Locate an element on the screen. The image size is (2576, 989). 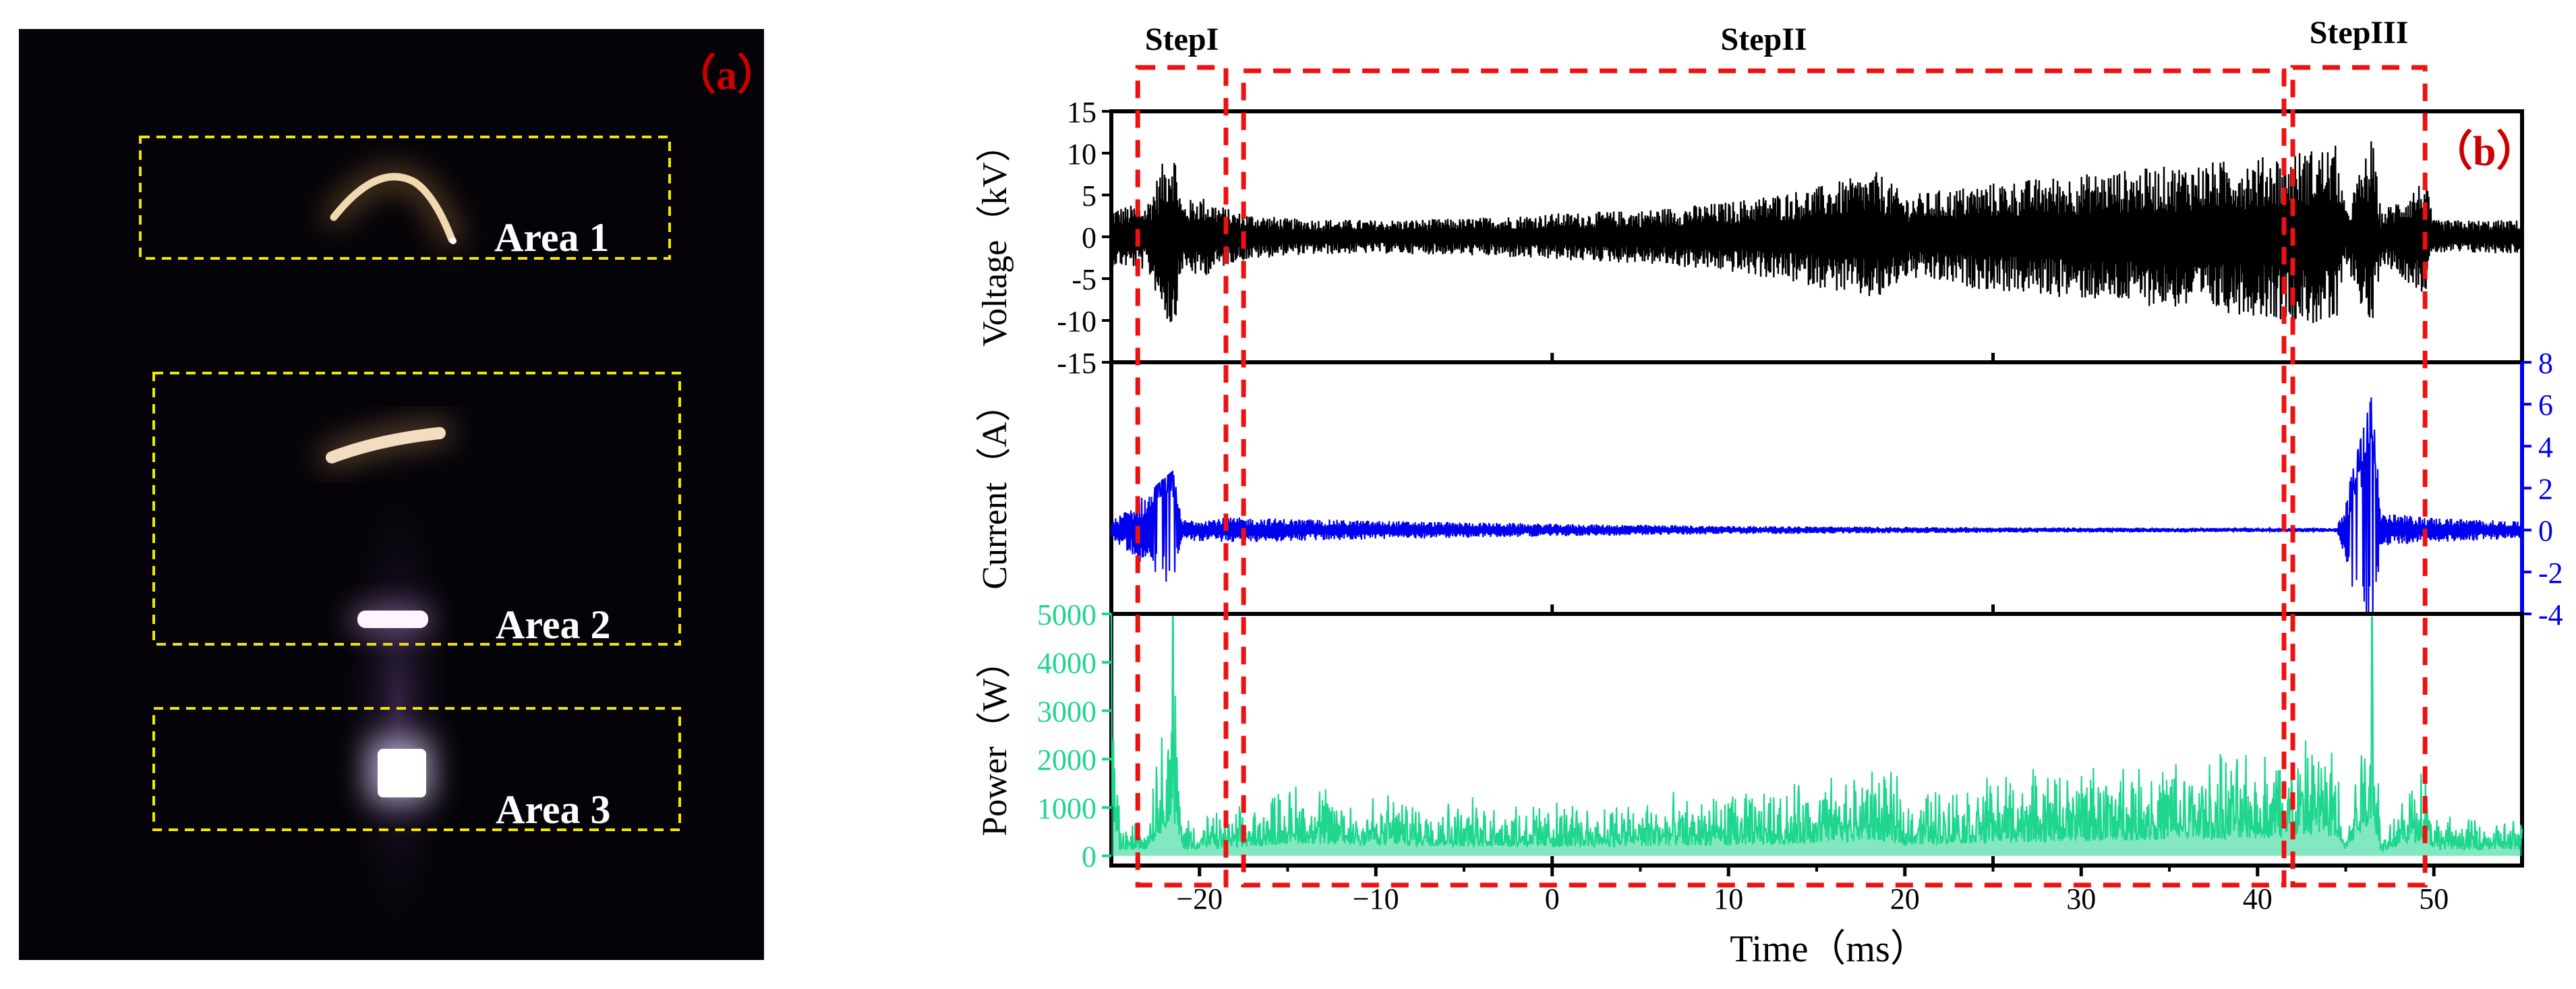
area-2-label: Area 2 is located at coordinates (553, 624).